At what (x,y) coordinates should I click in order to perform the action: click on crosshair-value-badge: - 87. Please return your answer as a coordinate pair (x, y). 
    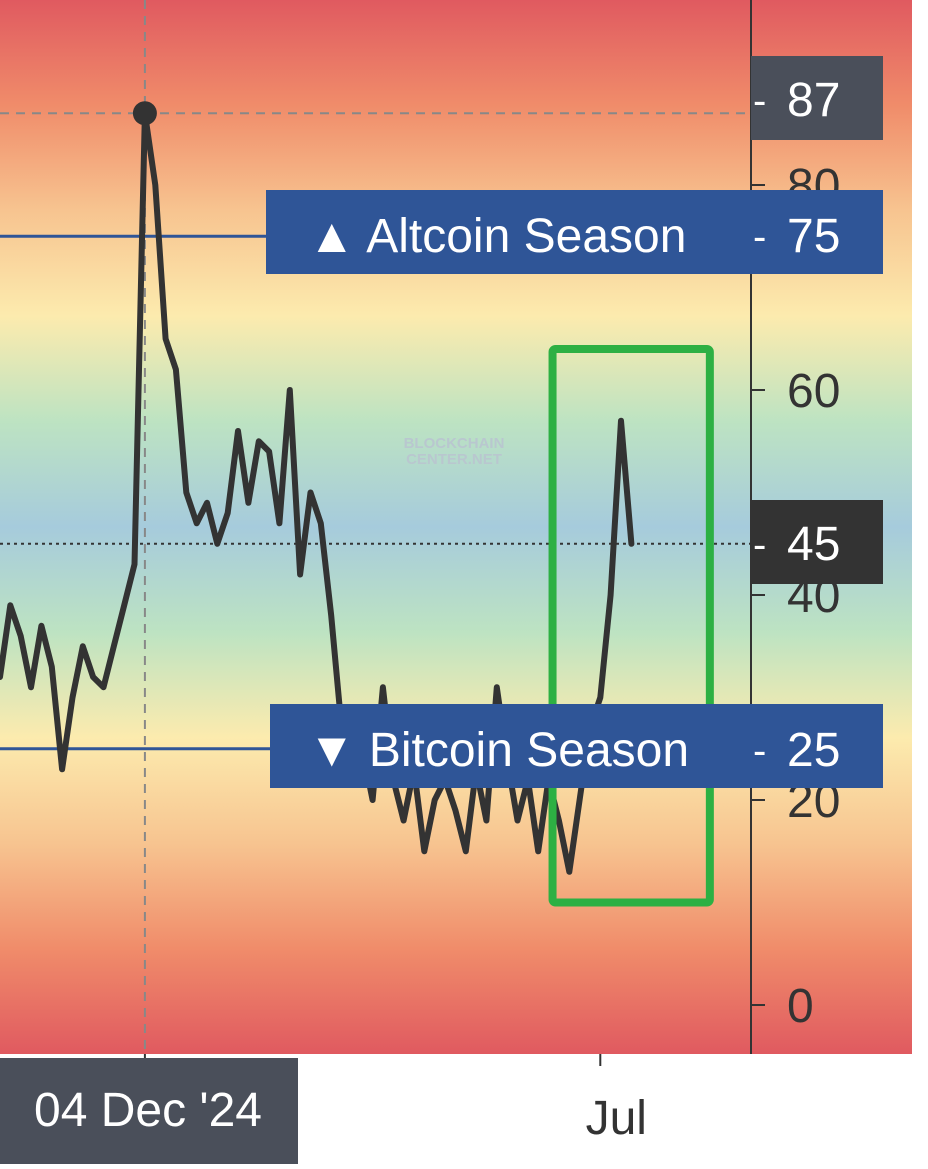
    Looking at the image, I should click on (817, 98).